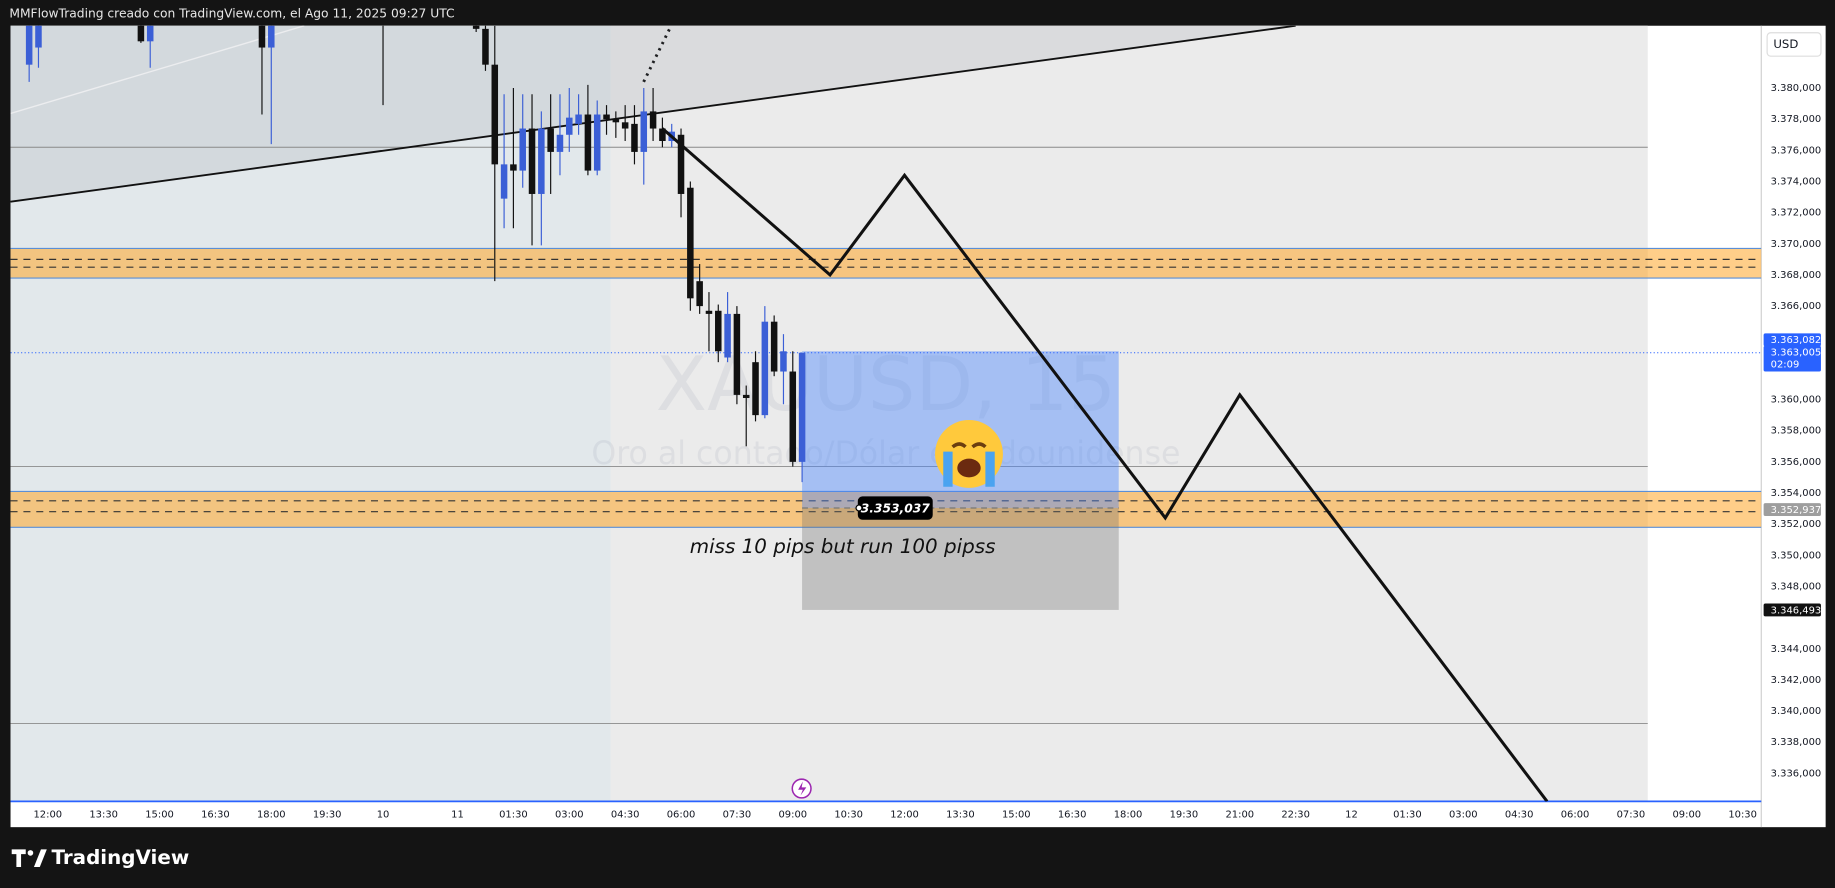 This screenshot has height=888, width=1835. I want to click on x-tick-label: 22:30, so click(1295, 814).